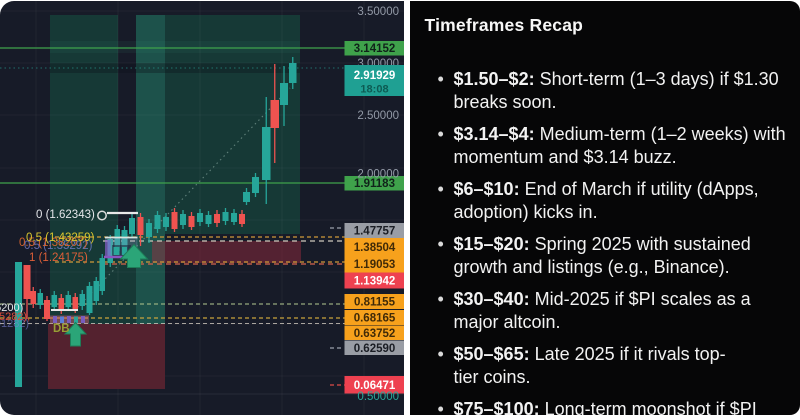  Describe the element at coordinates (60, 238) in the screenshot. I see `svg-text: 0.5 (1.43259)` at that location.